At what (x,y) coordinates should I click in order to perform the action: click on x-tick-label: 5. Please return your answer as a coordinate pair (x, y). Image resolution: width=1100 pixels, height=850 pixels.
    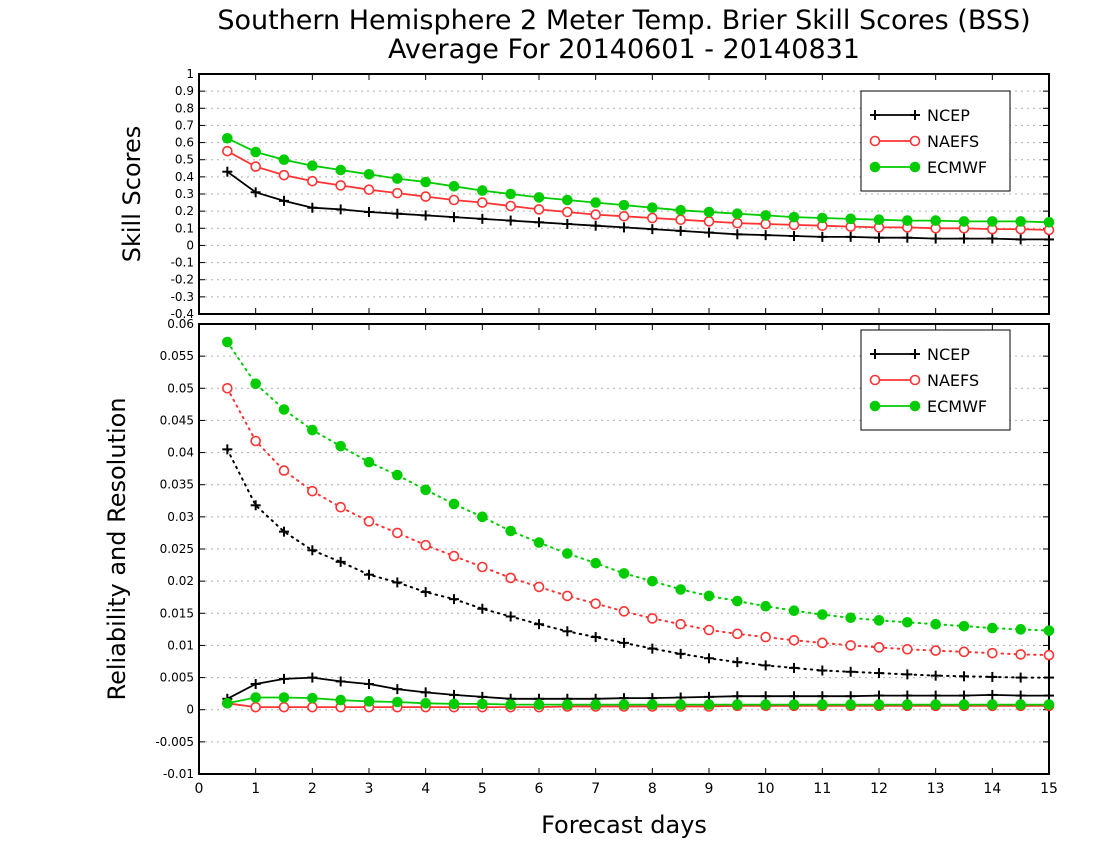
    Looking at the image, I should click on (482, 789).